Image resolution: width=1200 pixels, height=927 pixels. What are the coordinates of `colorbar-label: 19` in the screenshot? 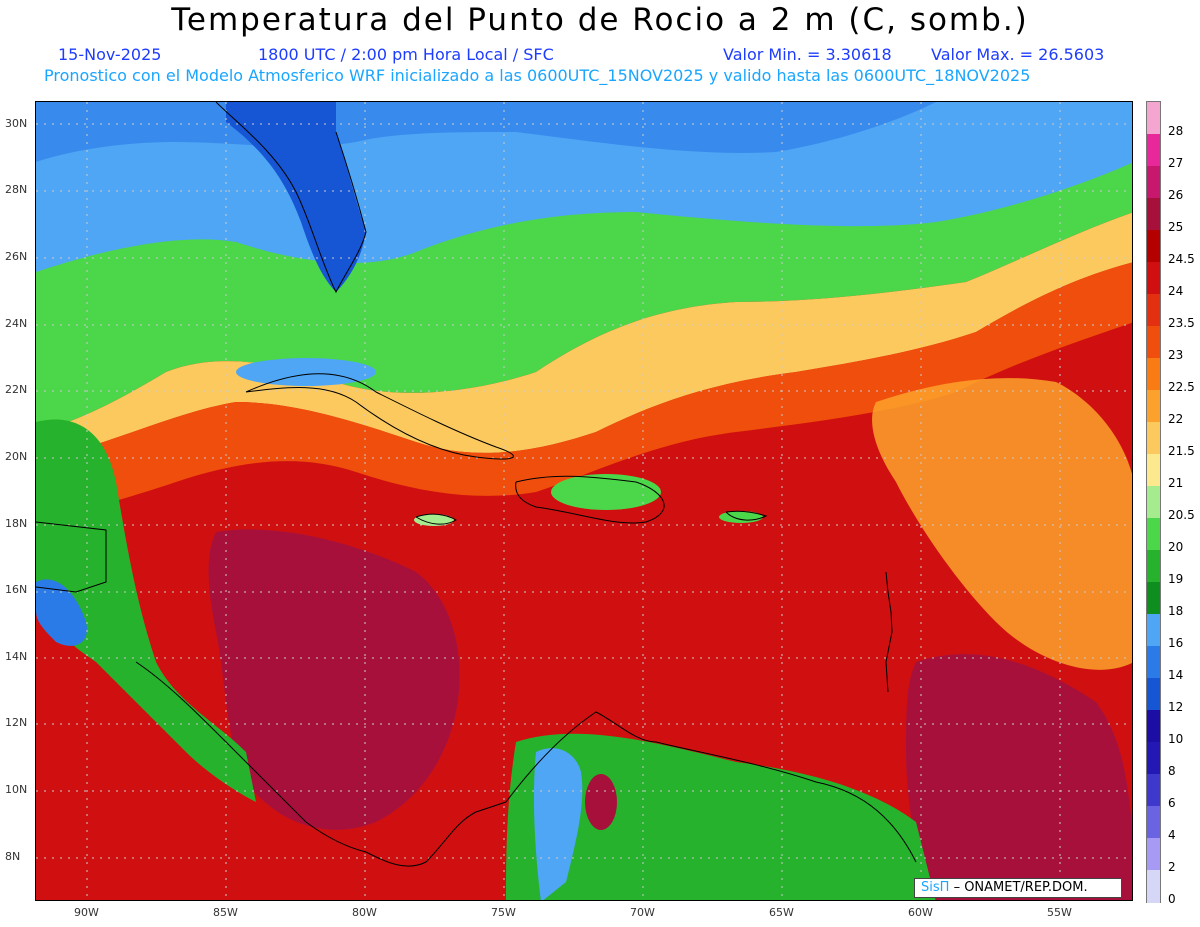 It's located at (1176, 579).